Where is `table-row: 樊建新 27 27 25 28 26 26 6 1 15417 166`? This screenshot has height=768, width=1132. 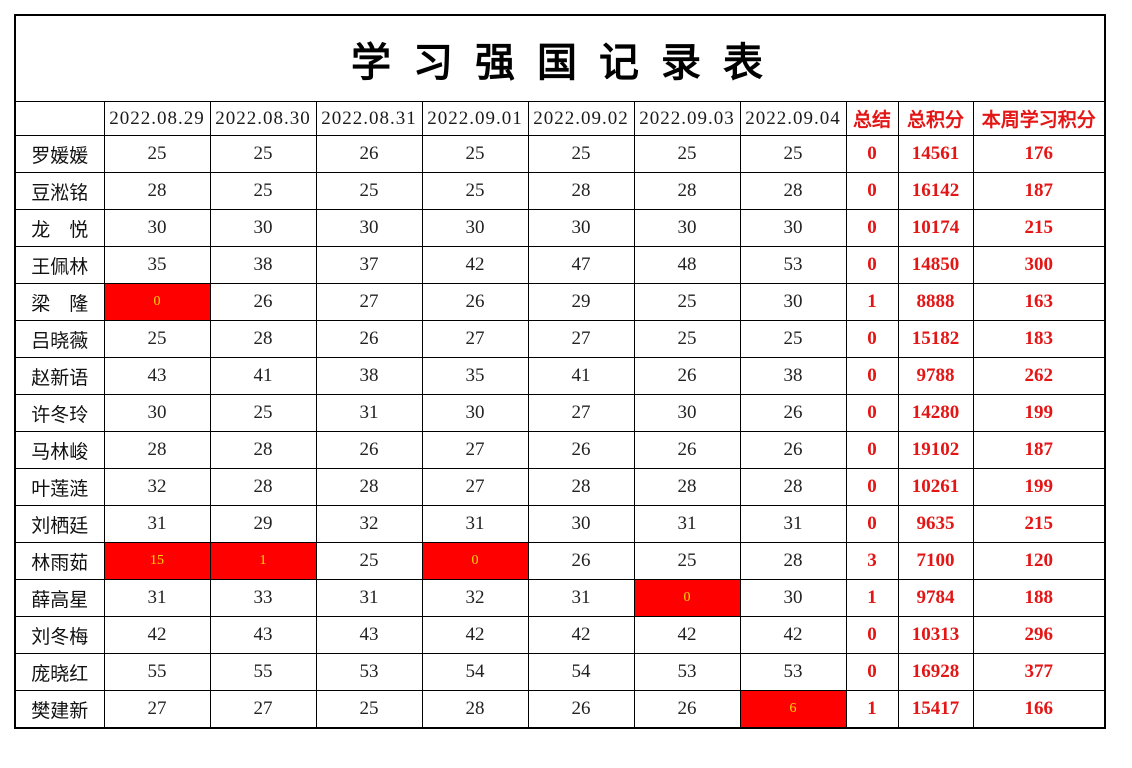 table-row: 樊建新 27 27 25 28 26 26 6 1 15417 166 is located at coordinates (560, 709).